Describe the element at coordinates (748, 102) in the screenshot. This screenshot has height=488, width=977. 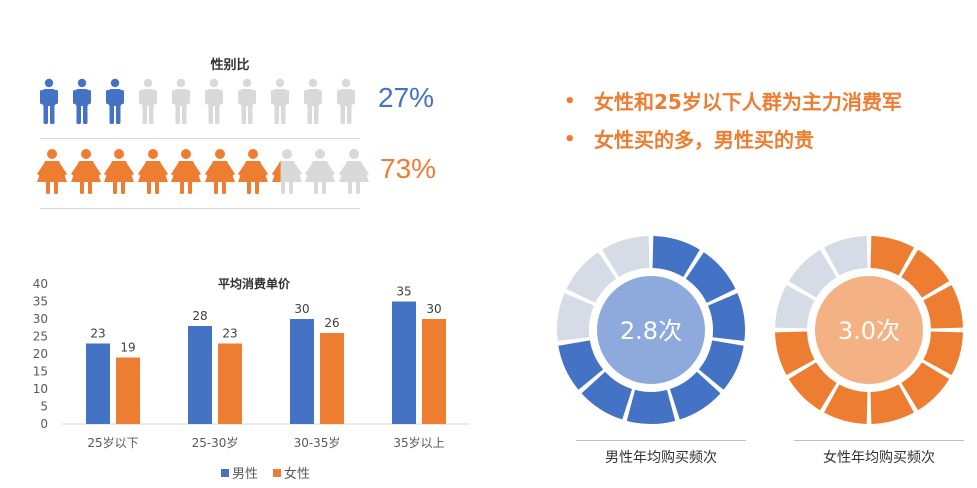
I see `highlight-text: 女性和25岁以下人群为主力消费军` at that location.